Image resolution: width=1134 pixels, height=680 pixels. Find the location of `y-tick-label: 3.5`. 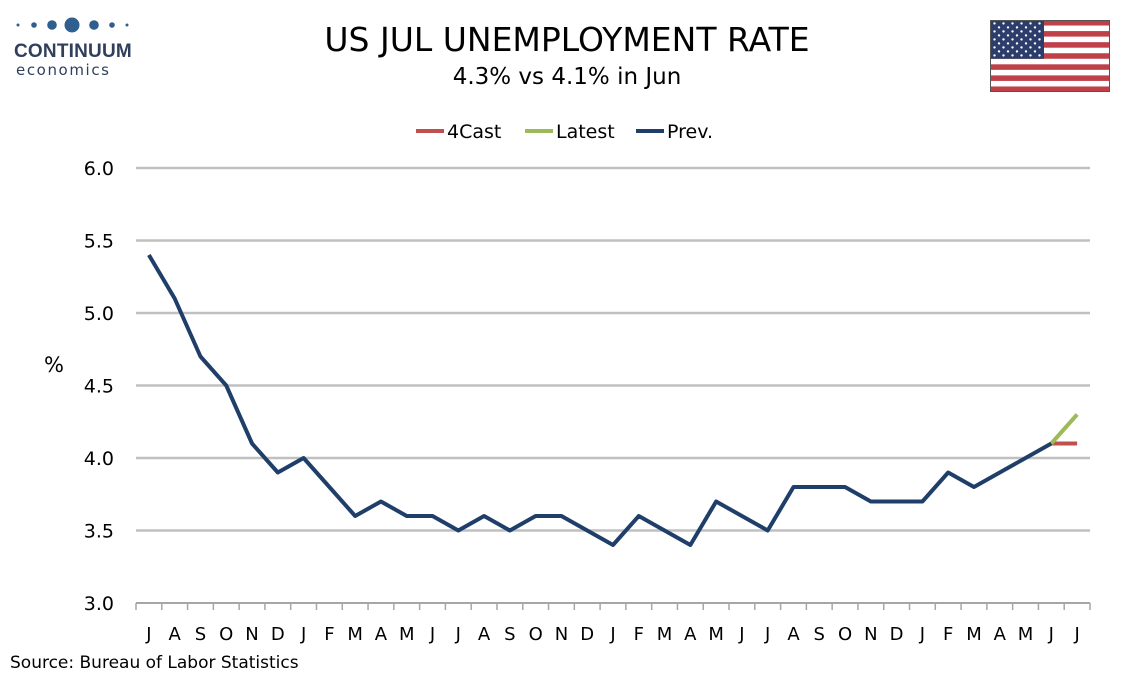

y-tick-label: 3.5 is located at coordinates (99, 532).